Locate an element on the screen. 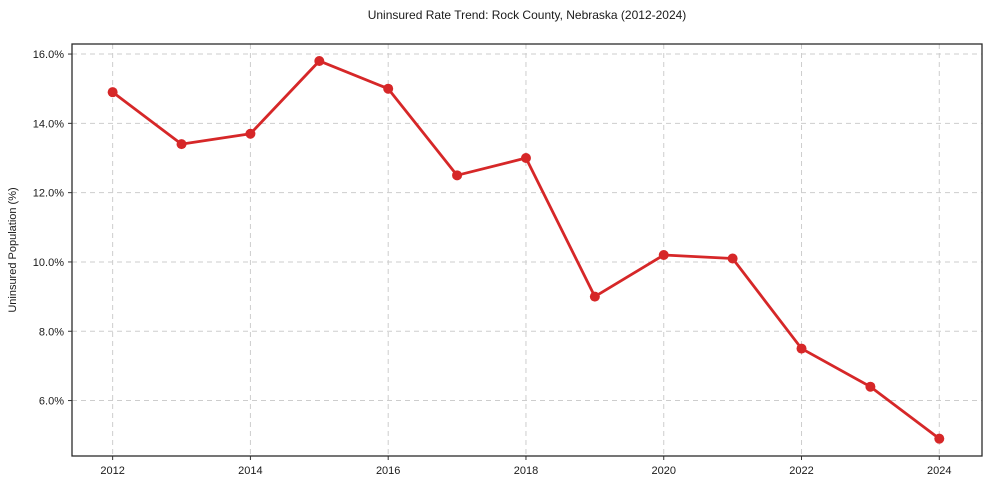  y-tick-label: 10.0% is located at coordinates (48, 263).